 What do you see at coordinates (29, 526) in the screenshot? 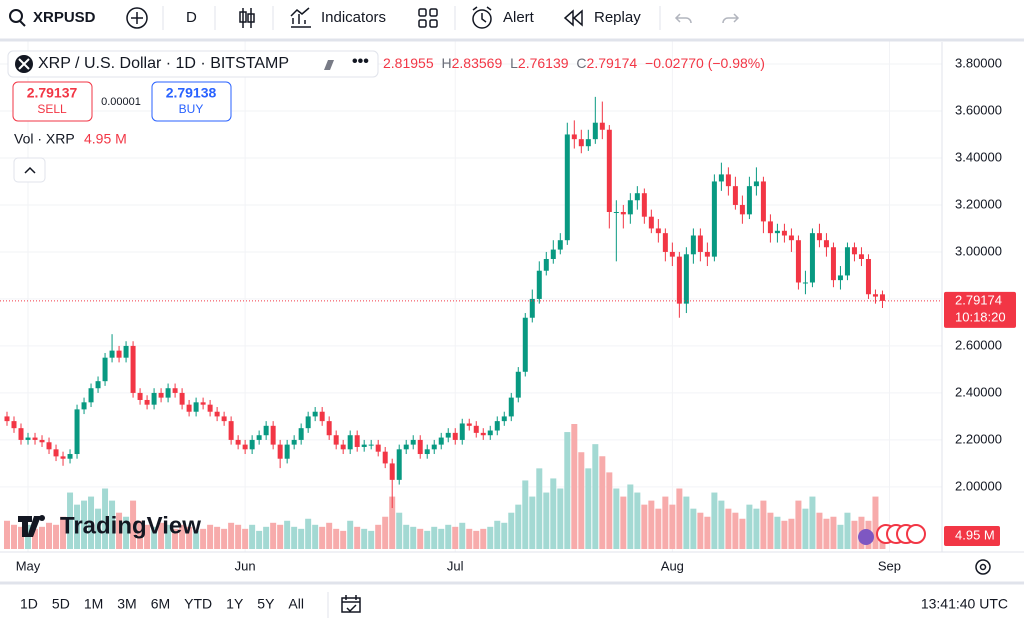
I see `watermark-logo` at bounding box center [29, 526].